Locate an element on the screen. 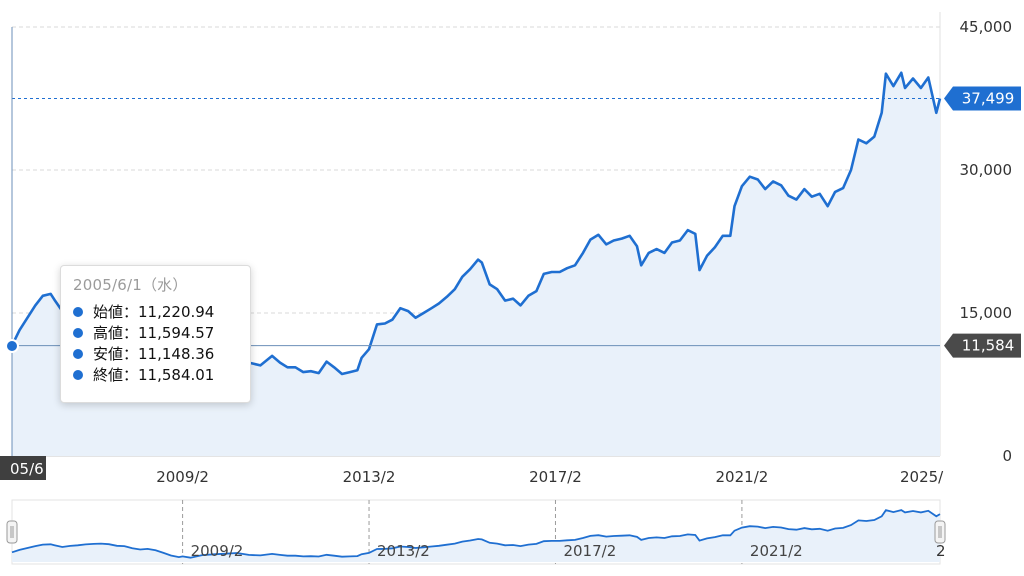 This screenshot has width=1024, height=576. cursor-price-tag: 11,584 is located at coordinates (982, 345).